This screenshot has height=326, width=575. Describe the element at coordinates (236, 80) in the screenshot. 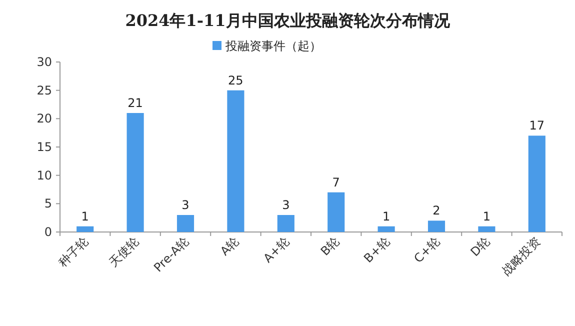

I see `data-label: 25` at that location.